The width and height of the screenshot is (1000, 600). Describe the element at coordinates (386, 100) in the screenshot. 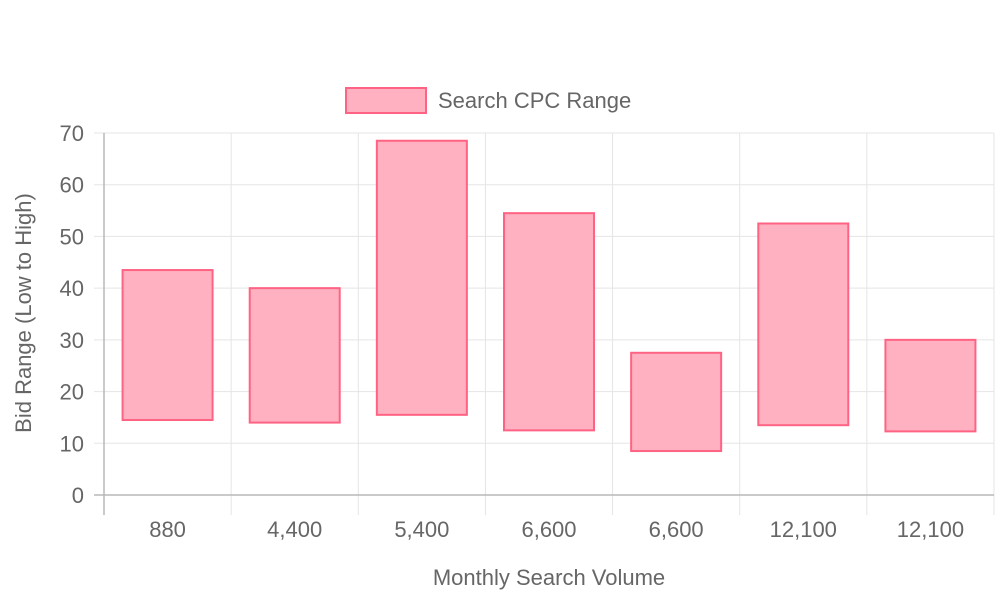

I see `legend-swatch-search-cpc-range` at that location.